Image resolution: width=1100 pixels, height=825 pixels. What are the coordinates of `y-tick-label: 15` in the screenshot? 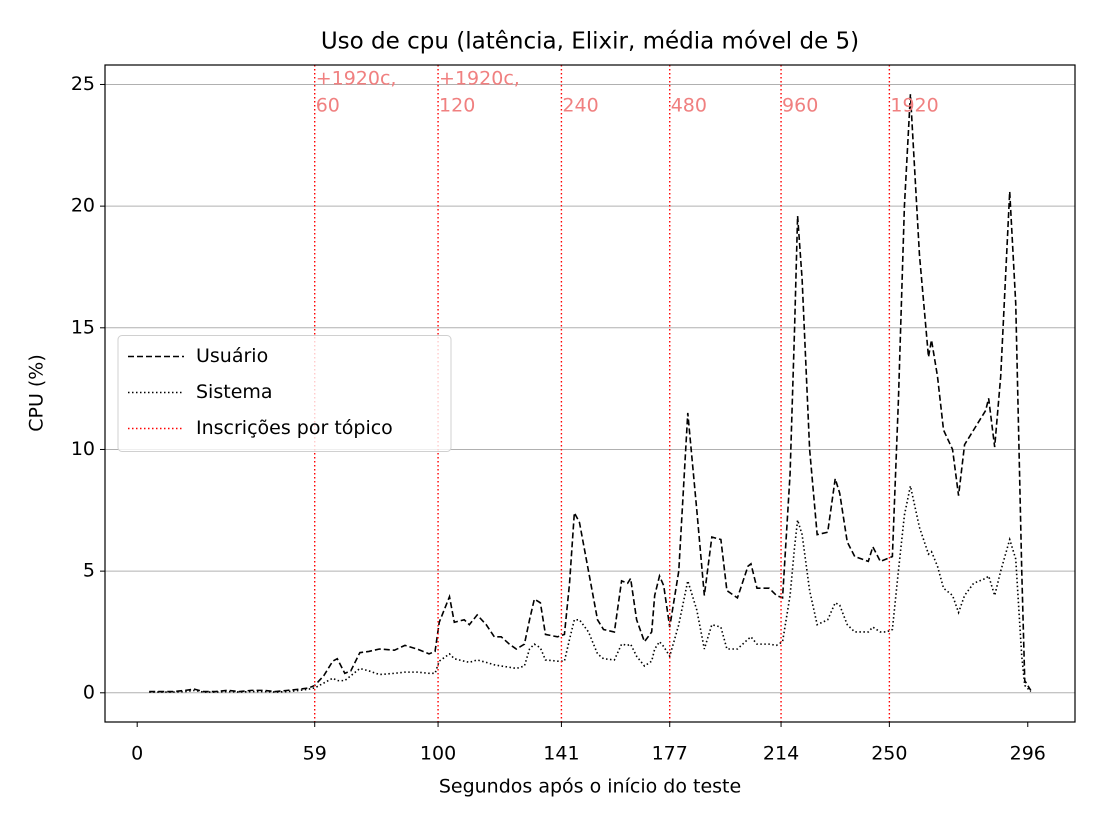 It's located at (83, 327).